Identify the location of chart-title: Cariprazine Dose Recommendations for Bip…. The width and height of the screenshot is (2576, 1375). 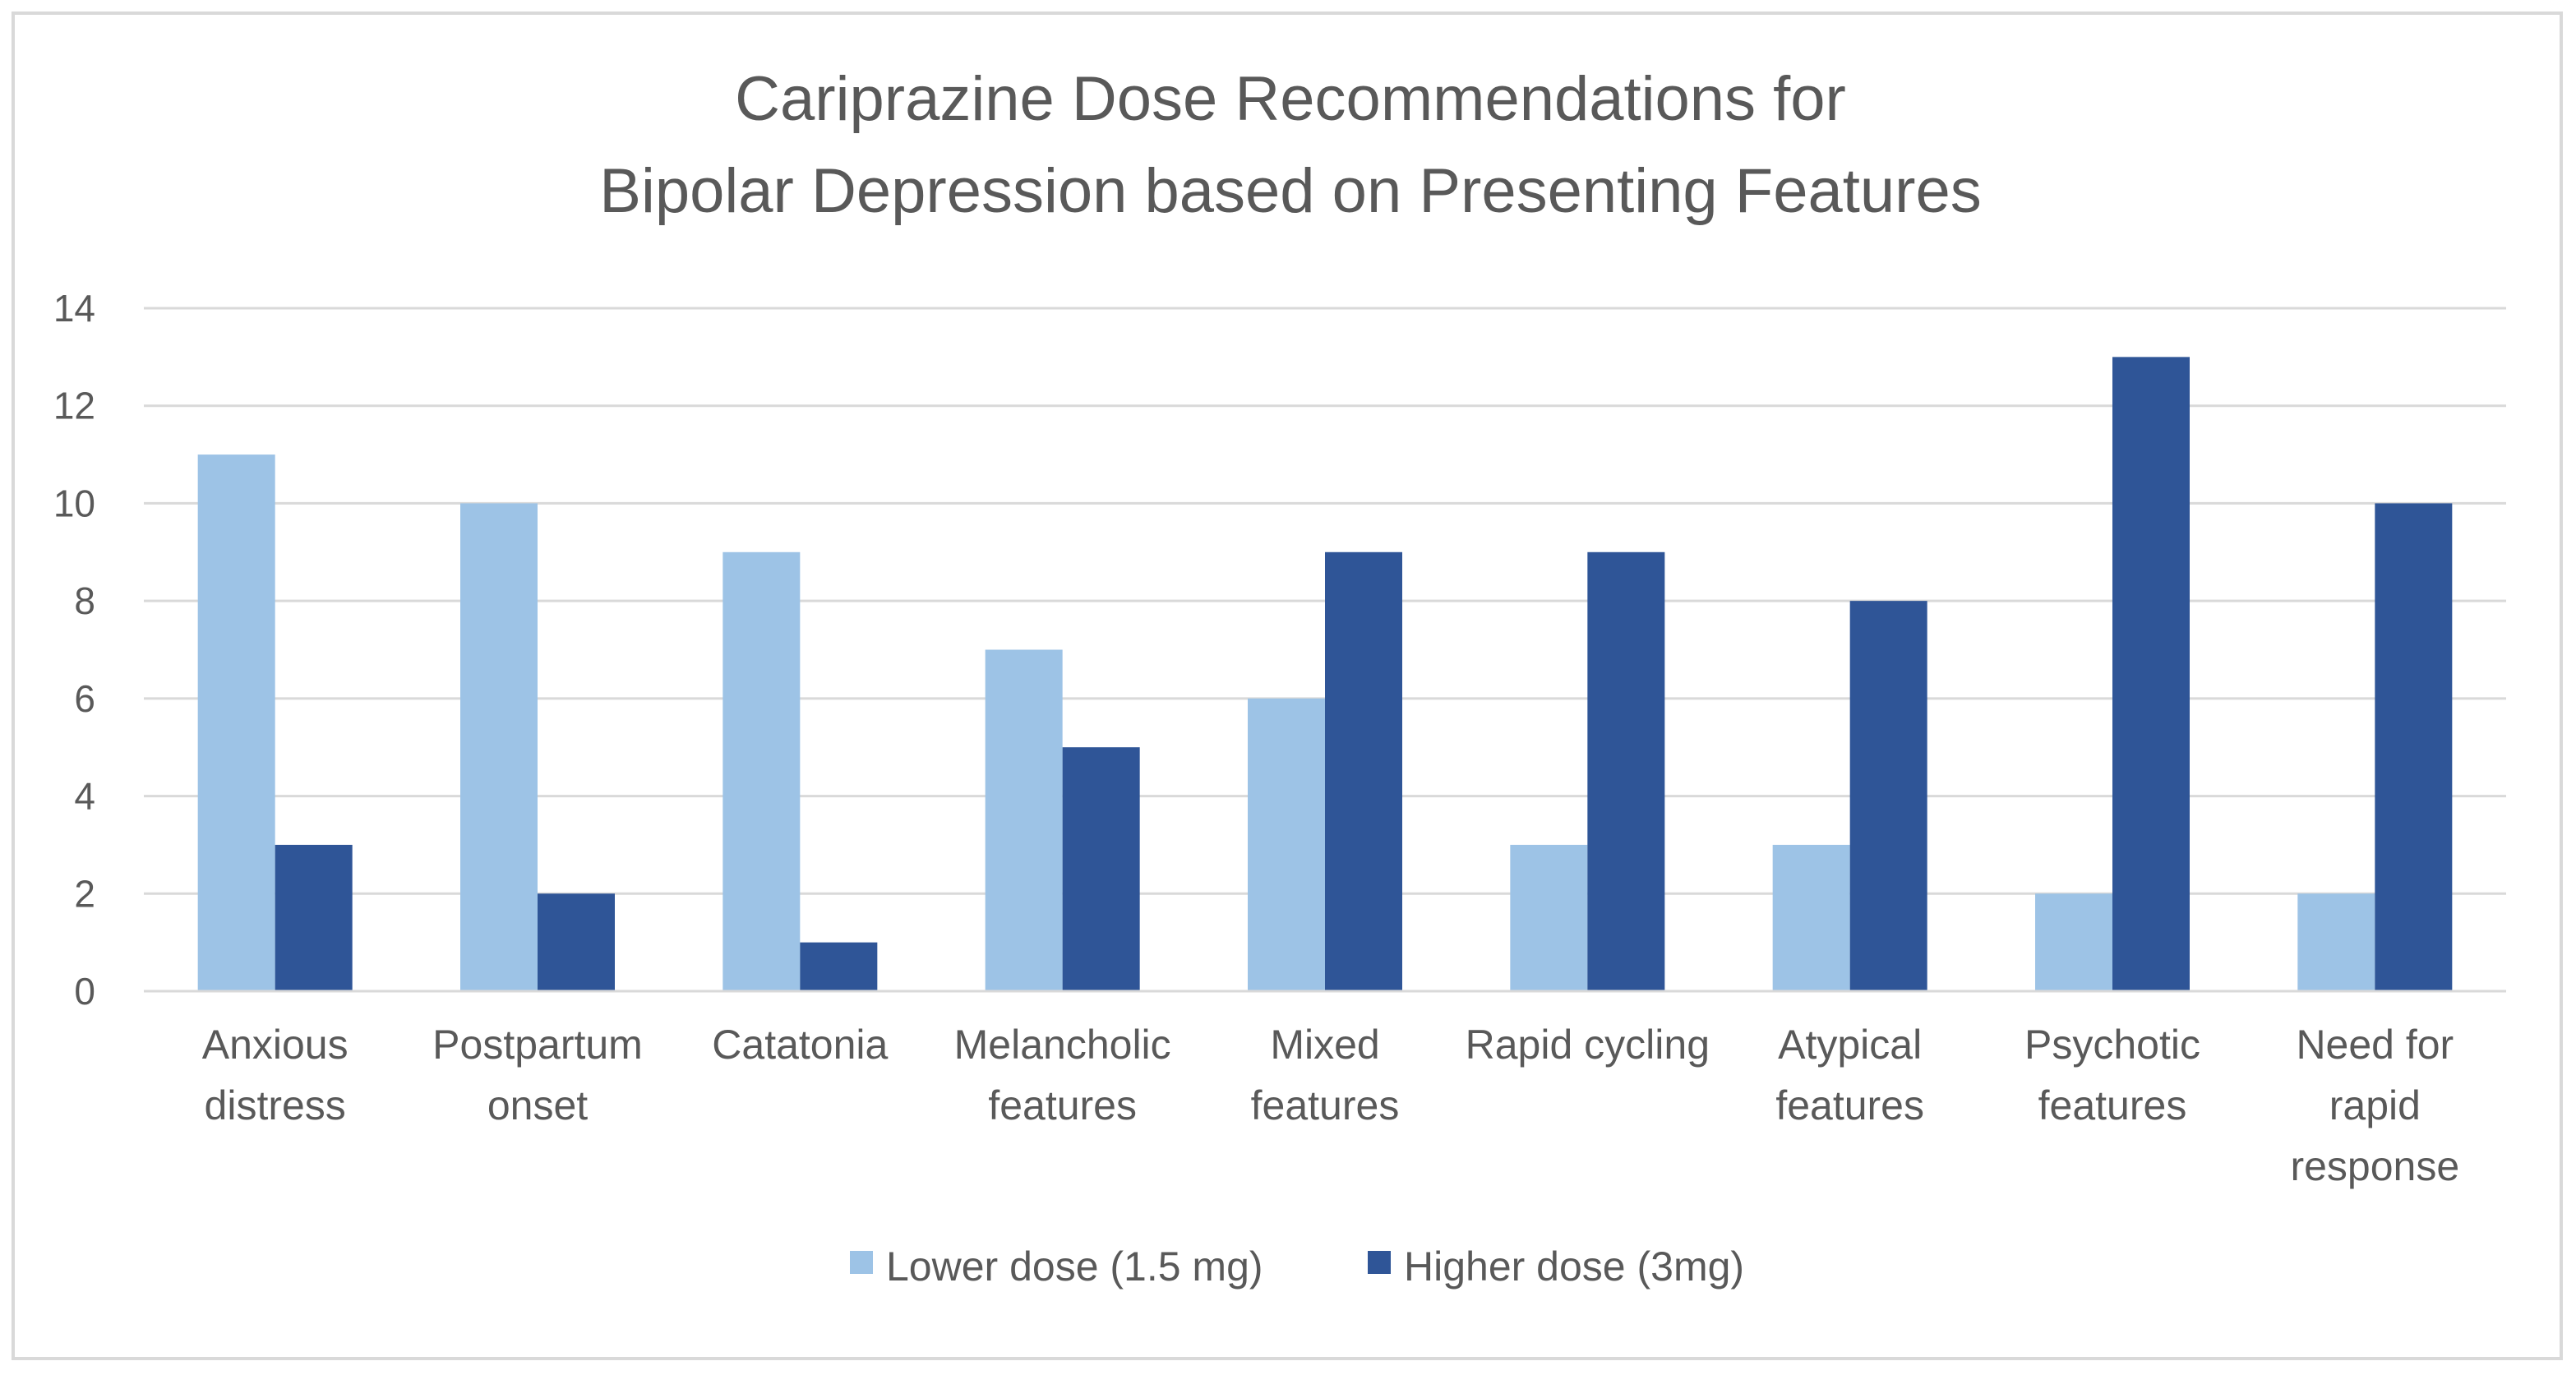
(1290, 145).